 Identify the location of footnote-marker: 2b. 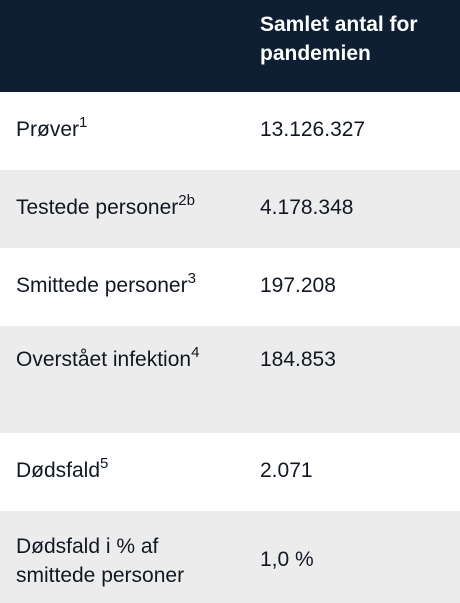
(186, 200).